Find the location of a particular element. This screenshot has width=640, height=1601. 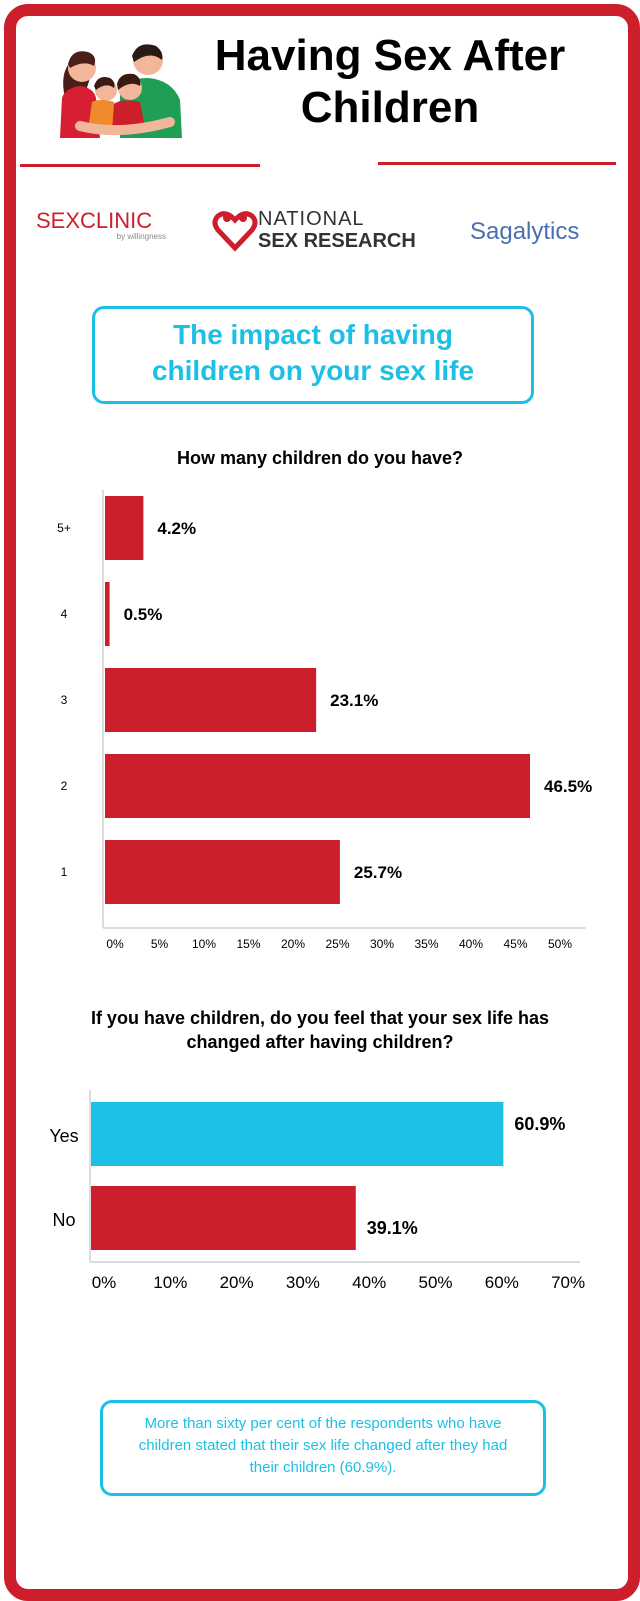

nsr-logo-line2: SEX RESEARCH is located at coordinates (337, 241).